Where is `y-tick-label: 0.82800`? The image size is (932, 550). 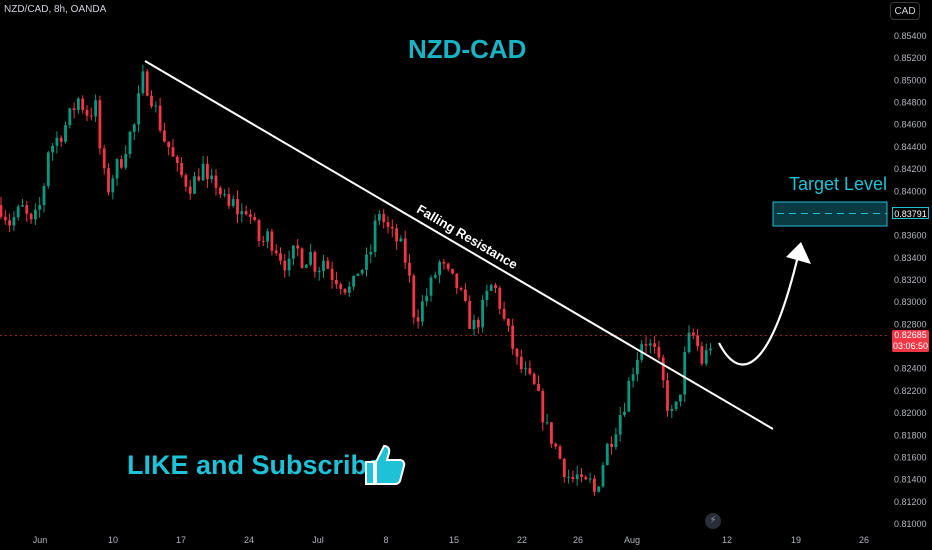
y-tick-label: 0.82800 is located at coordinates (910, 324).